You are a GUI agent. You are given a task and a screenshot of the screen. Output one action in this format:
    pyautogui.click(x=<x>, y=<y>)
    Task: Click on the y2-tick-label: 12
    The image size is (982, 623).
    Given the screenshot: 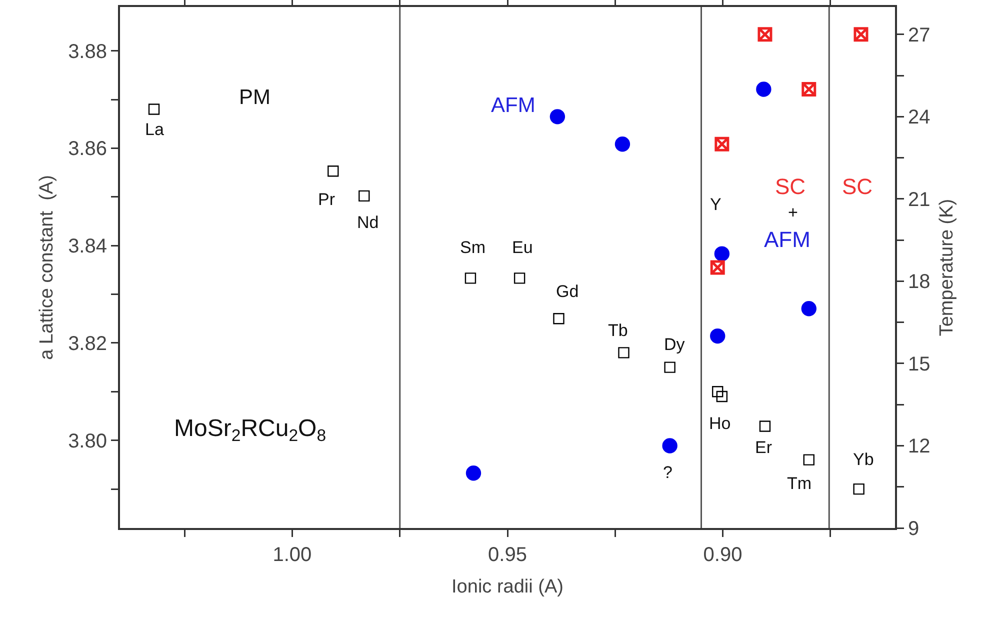 What is the action you would take?
    pyautogui.click(x=919, y=447)
    